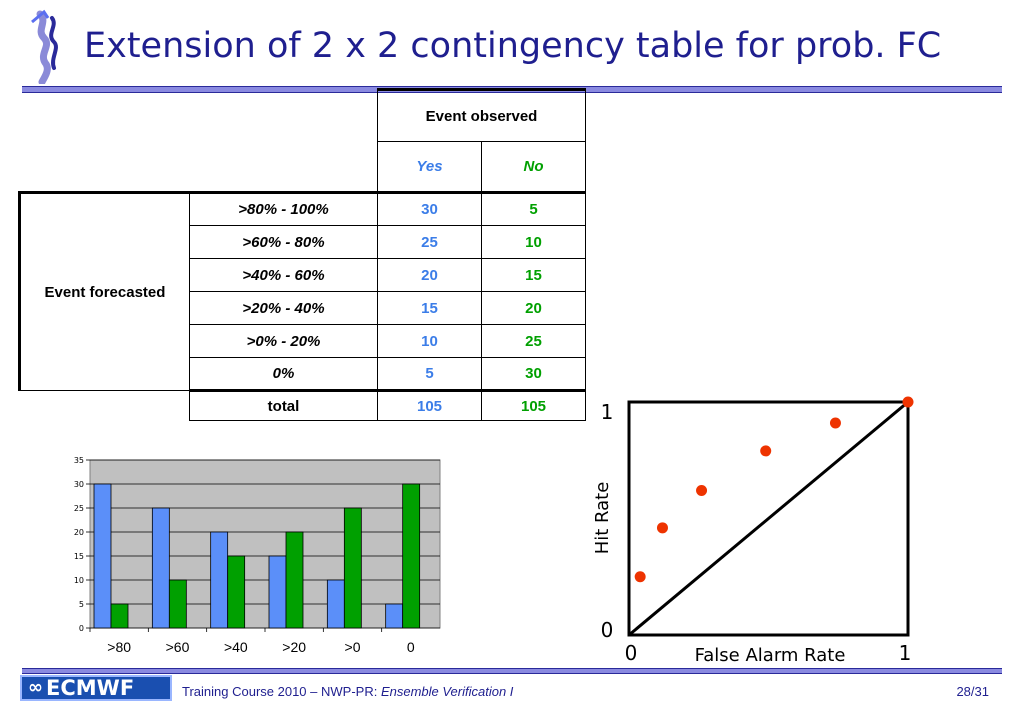  I want to click on footer-divider, so click(512, 671).